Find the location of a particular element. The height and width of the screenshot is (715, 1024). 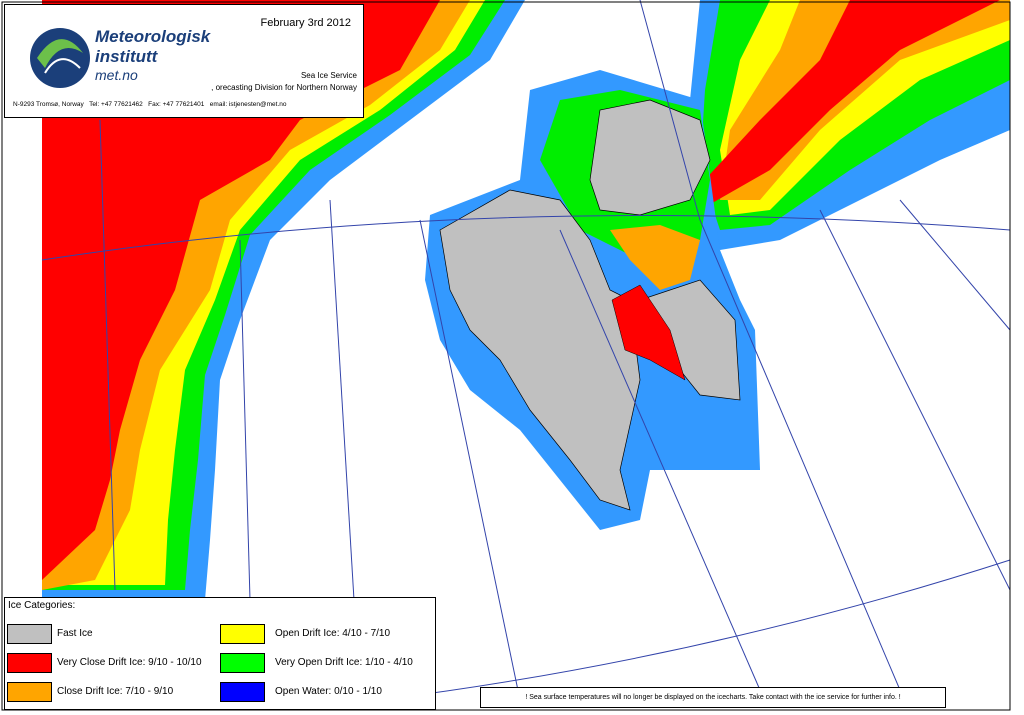

legend-title: Ice Categories: is located at coordinates (42, 605).